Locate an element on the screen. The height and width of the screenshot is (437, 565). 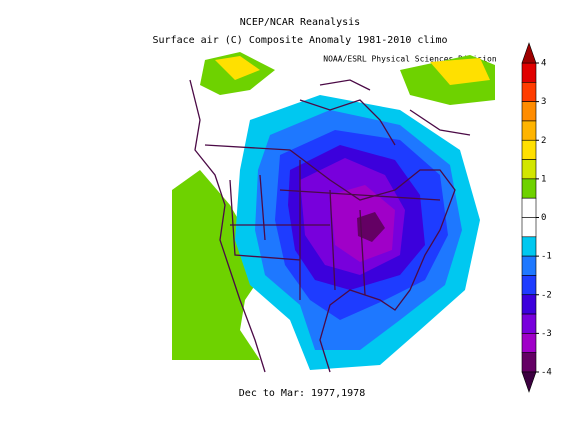
credit: NOAA/ESRL Physical Sciences Division is located at coordinates (410, 59).